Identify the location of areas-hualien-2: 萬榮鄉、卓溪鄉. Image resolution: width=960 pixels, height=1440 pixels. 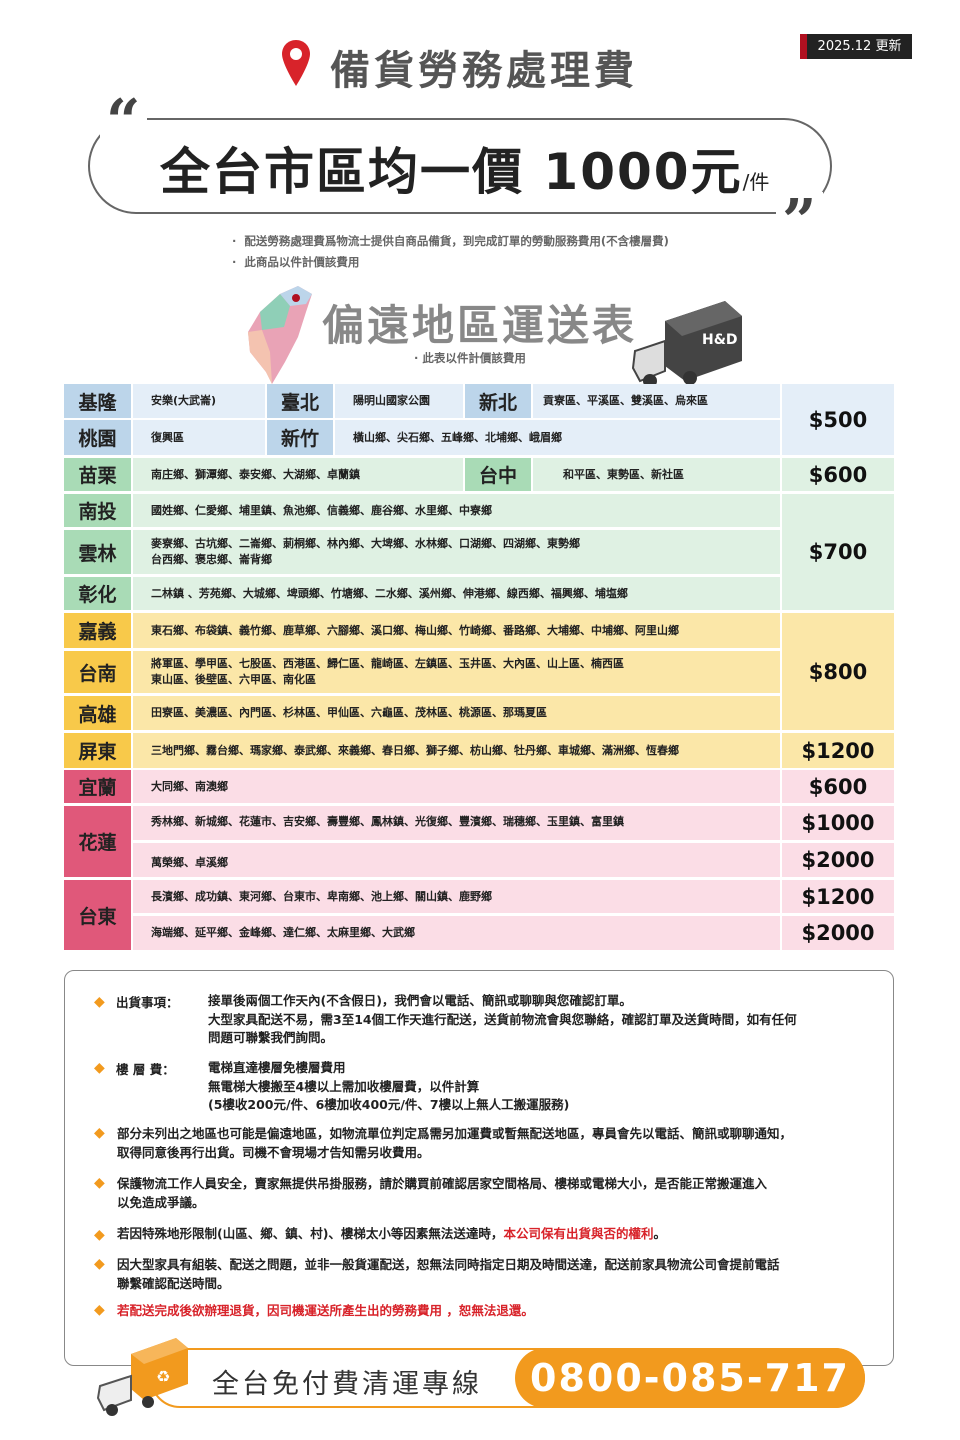
(456, 860).